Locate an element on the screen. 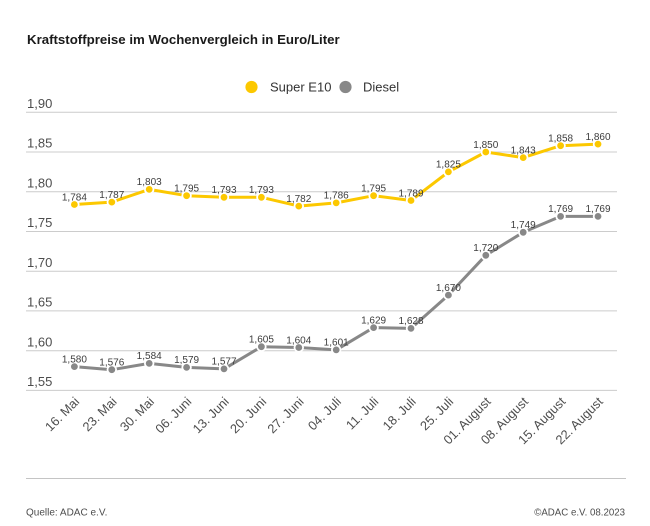 The image size is (650, 526). svg-text: 1,80 is located at coordinates (39, 183).